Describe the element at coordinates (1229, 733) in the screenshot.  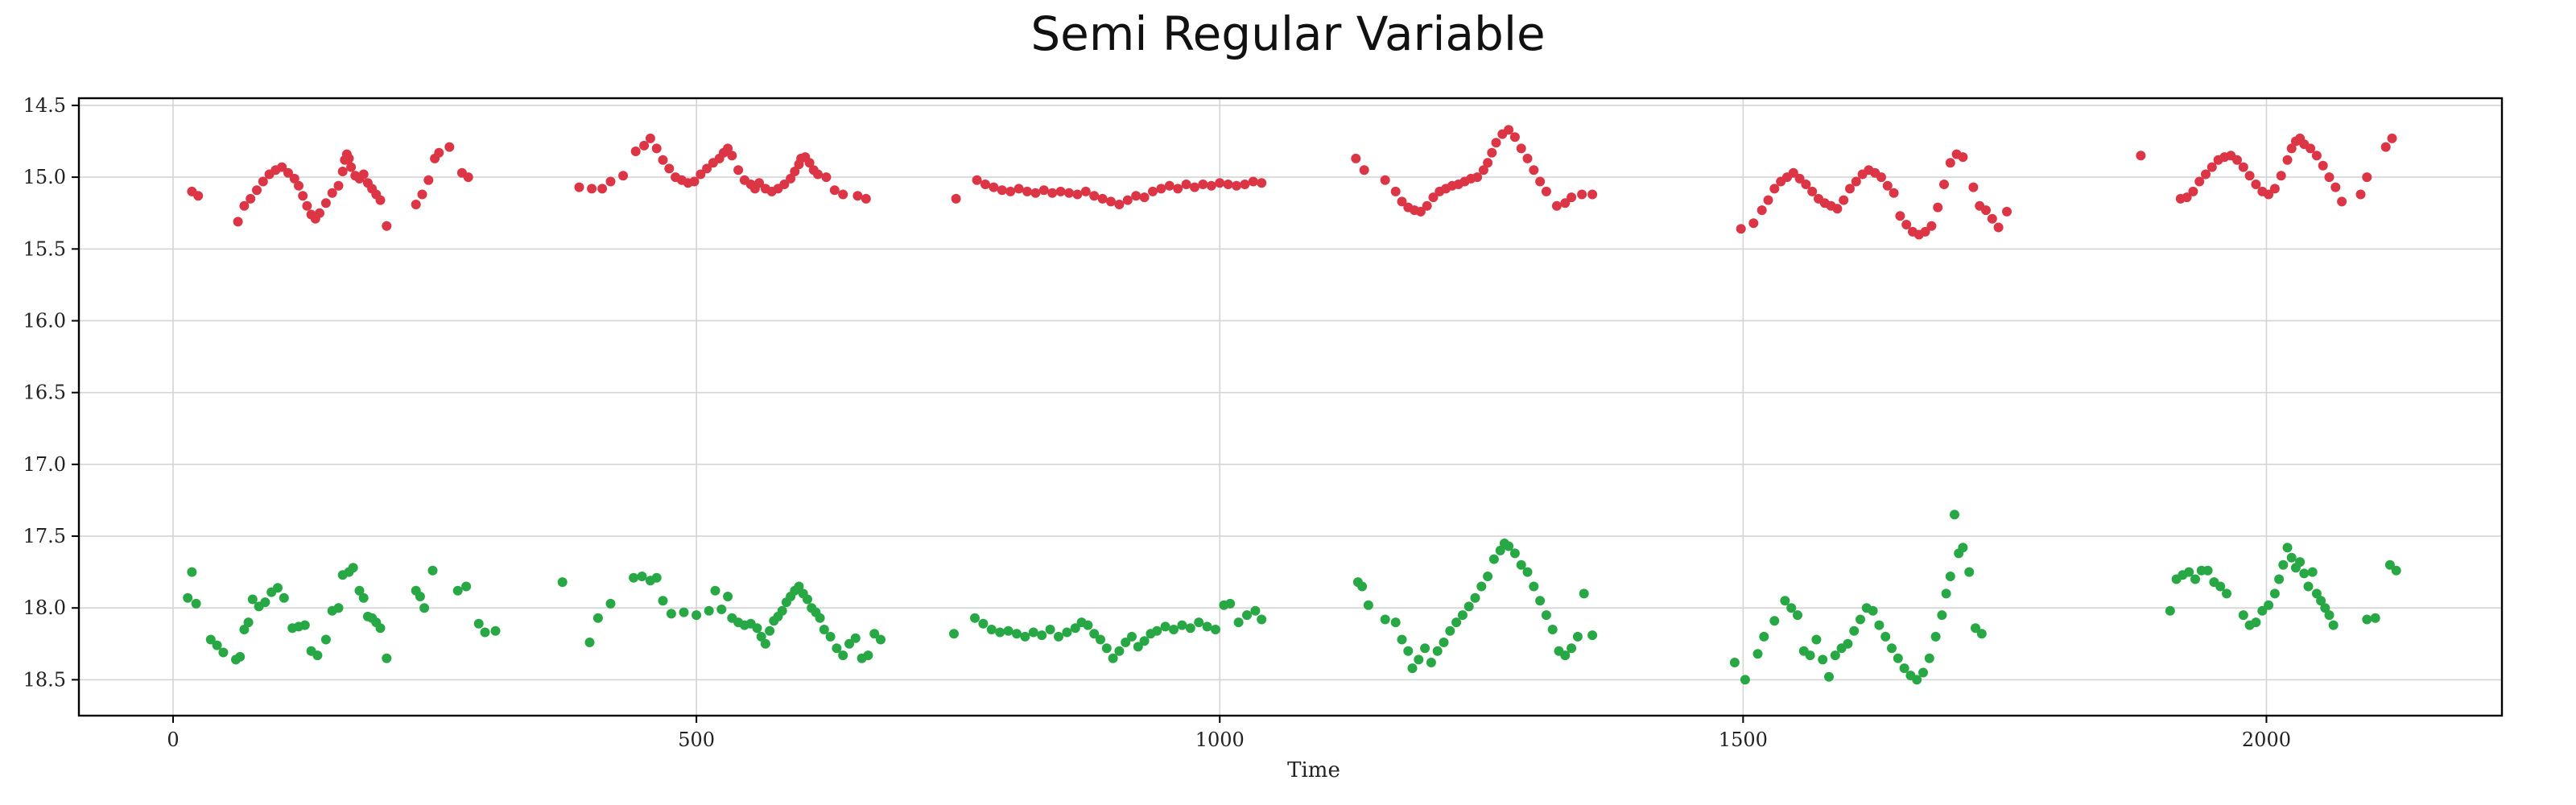
I see `x-axis-ticks: 0 500 1000 1500 2000` at that location.